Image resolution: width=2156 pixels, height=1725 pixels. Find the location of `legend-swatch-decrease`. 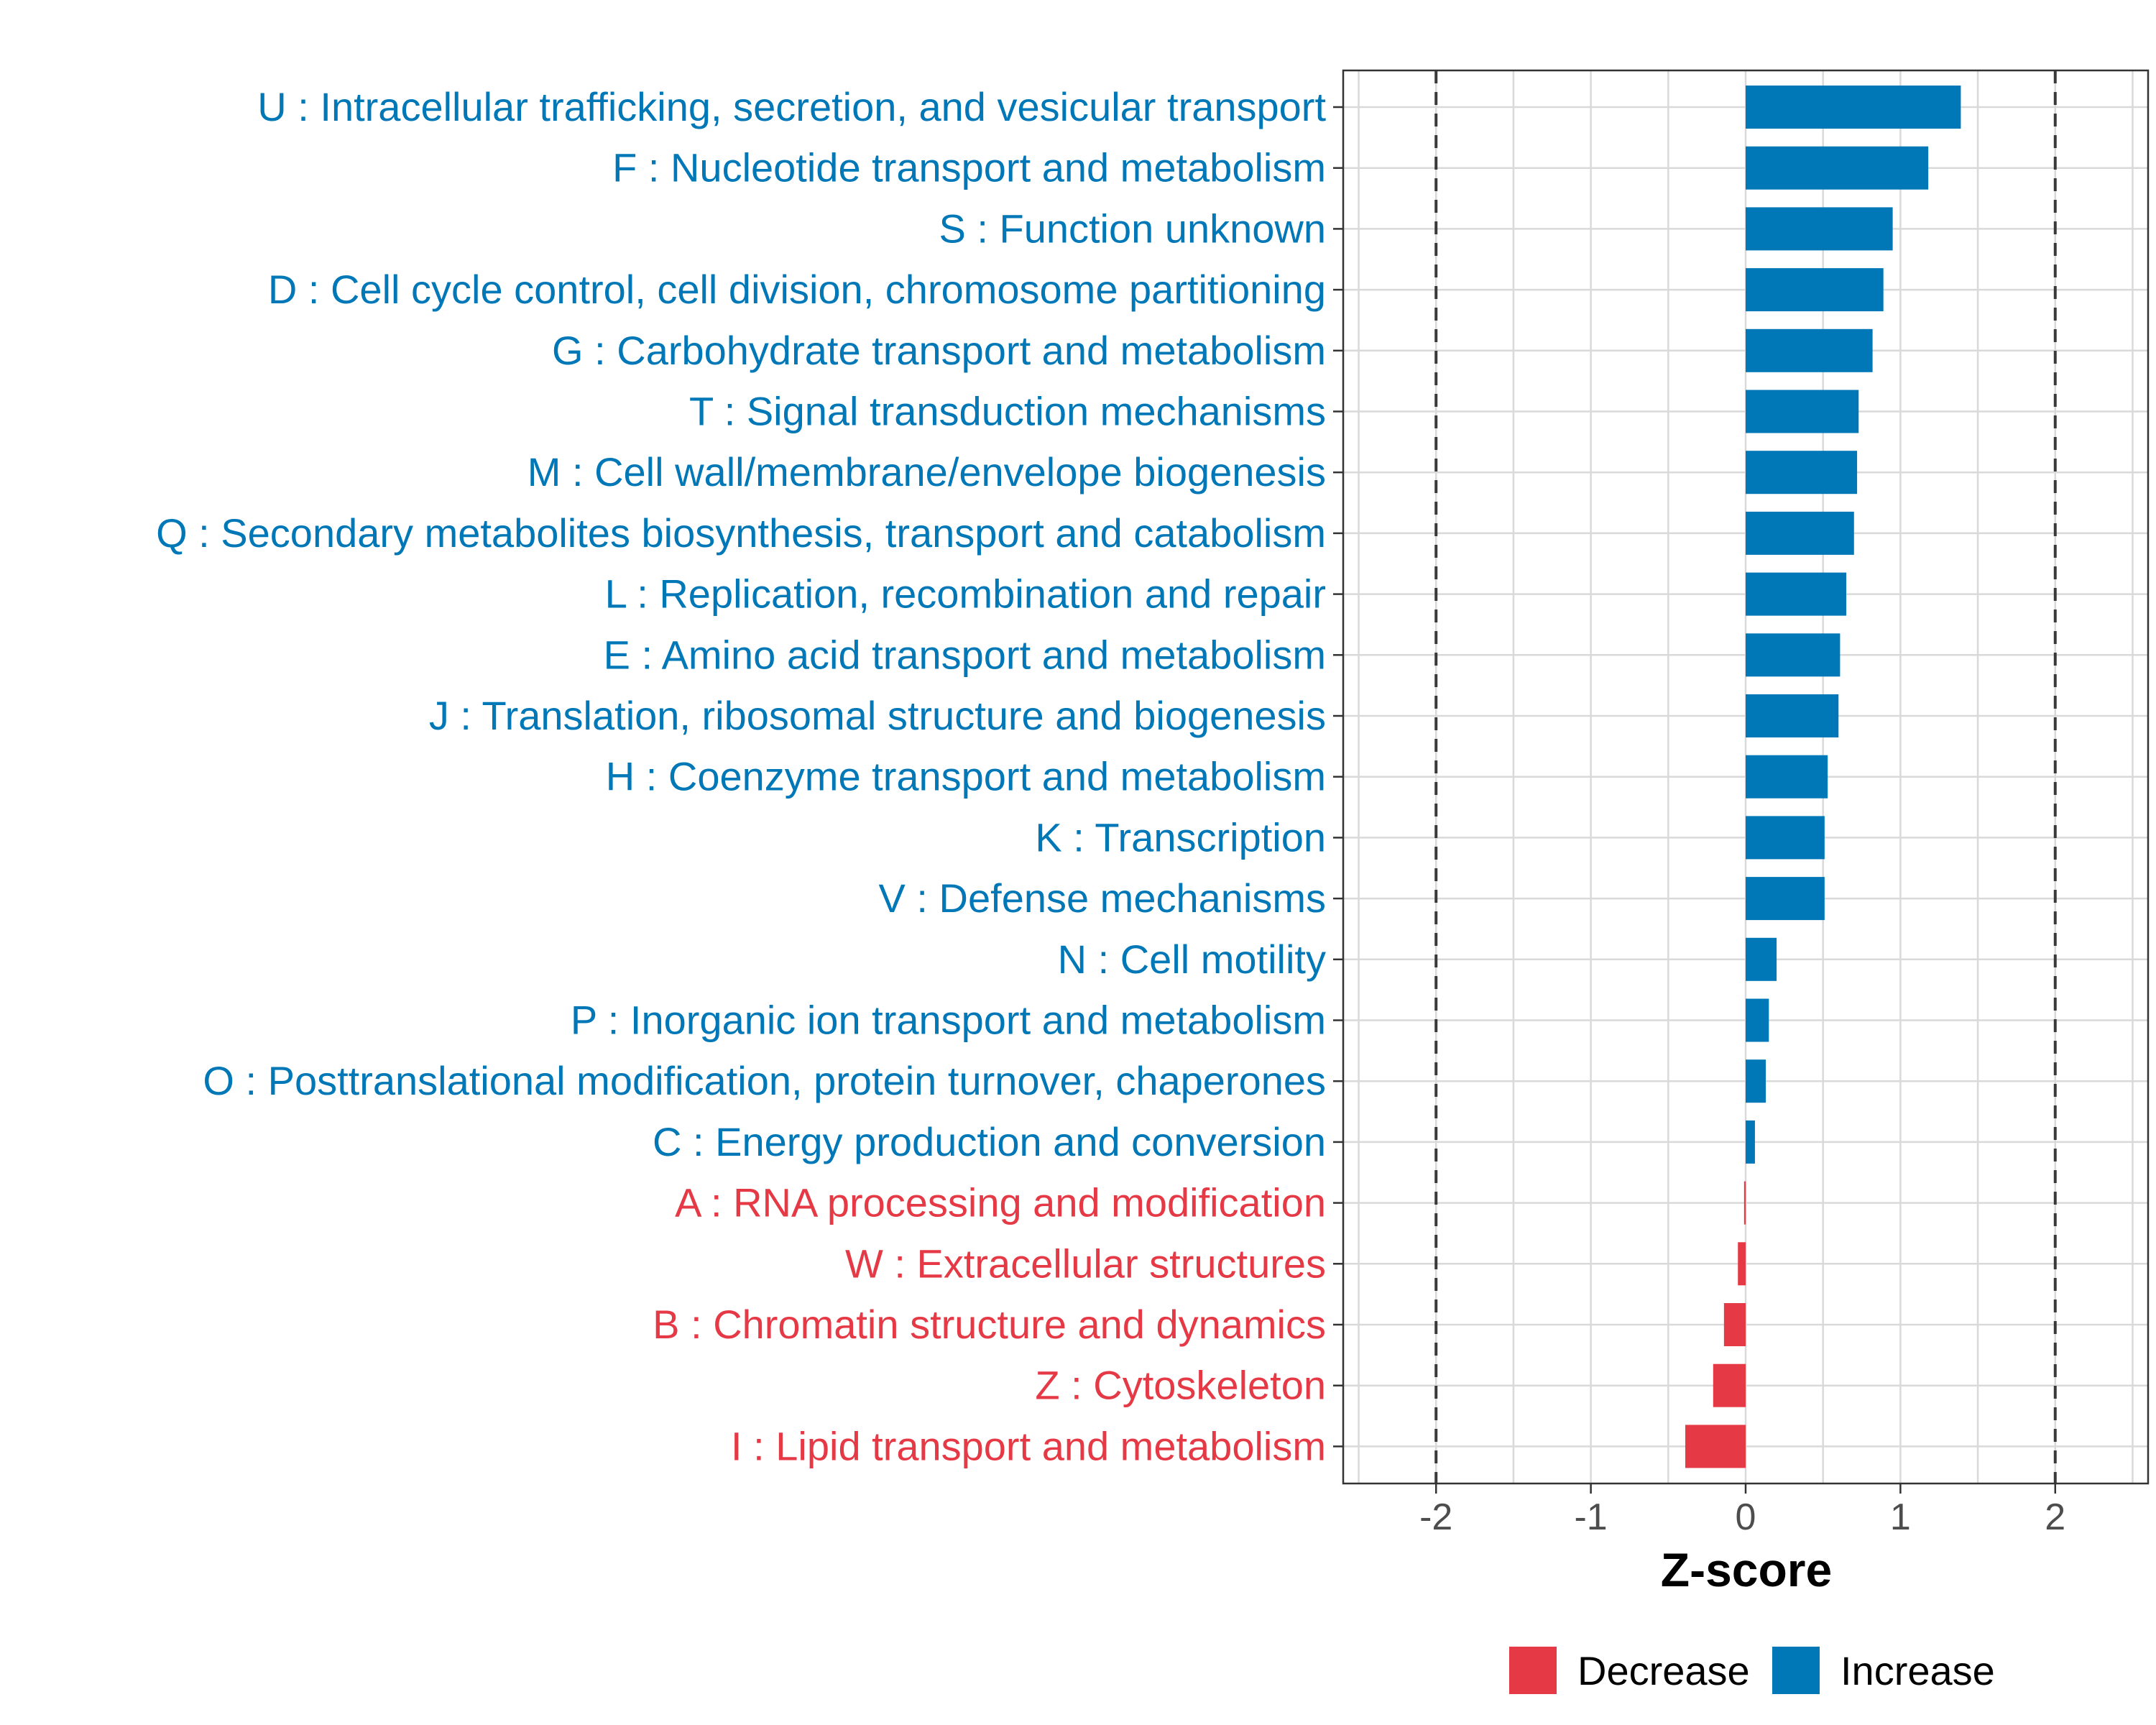

legend-swatch-decrease is located at coordinates (1533, 1670).